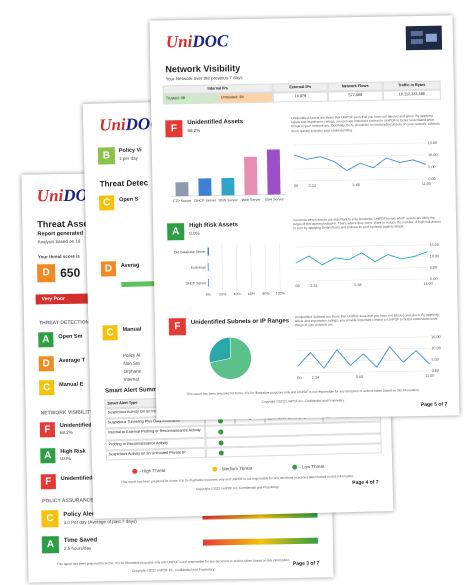 The height and width of the screenshot is (585, 474). What do you see at coordinates (59, 241) in the screenshot?
I see `analysis-line: Analysis based on 18` at bounding box center [59, 241].